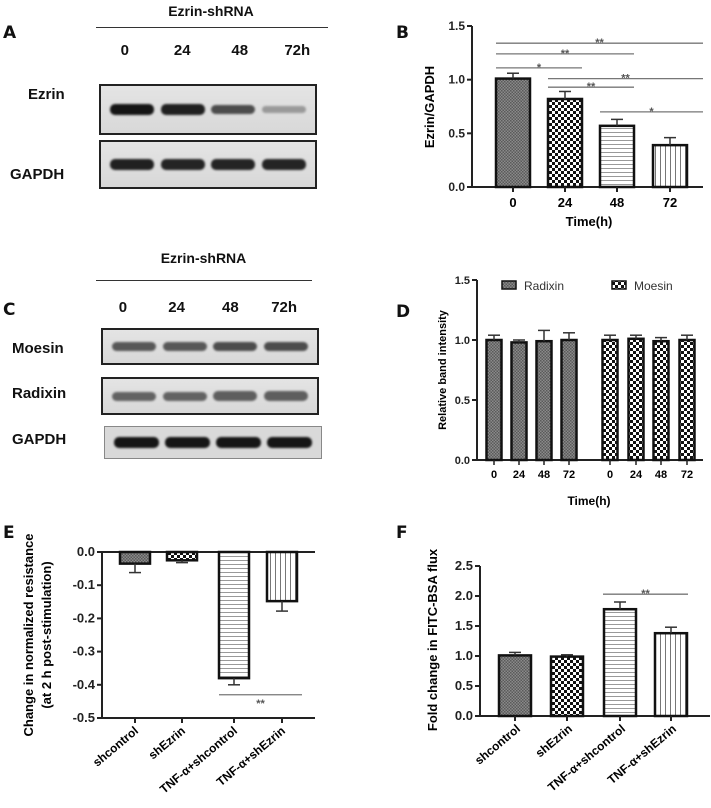 Image resolution: width=711 pixels, height=808 pixels. Describe the element at coordinates (464, 595) in the screenshot. I see `svg-text: 2.0` at that location.